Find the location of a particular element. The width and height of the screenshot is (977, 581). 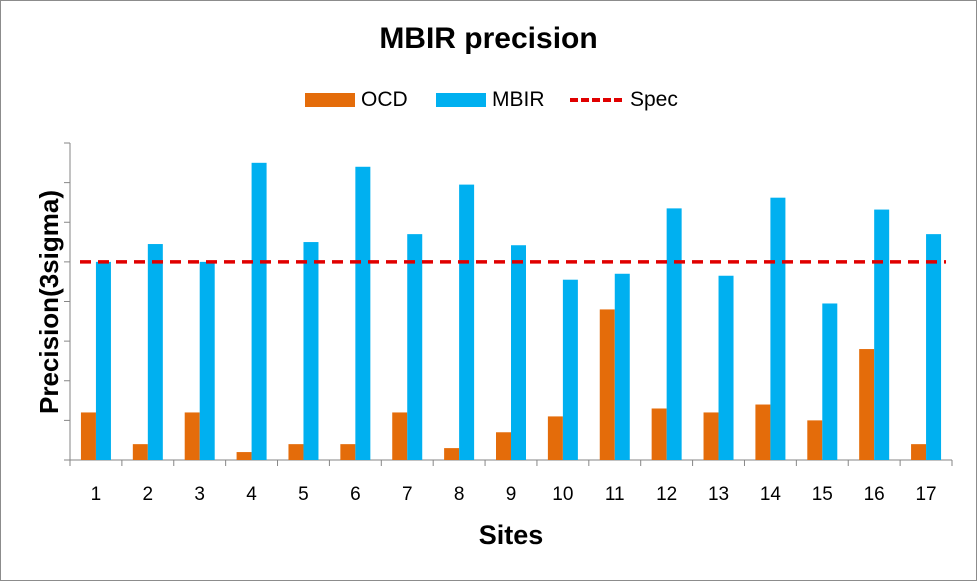

x-tick-label: 5 is located at coordinates (303, 494).